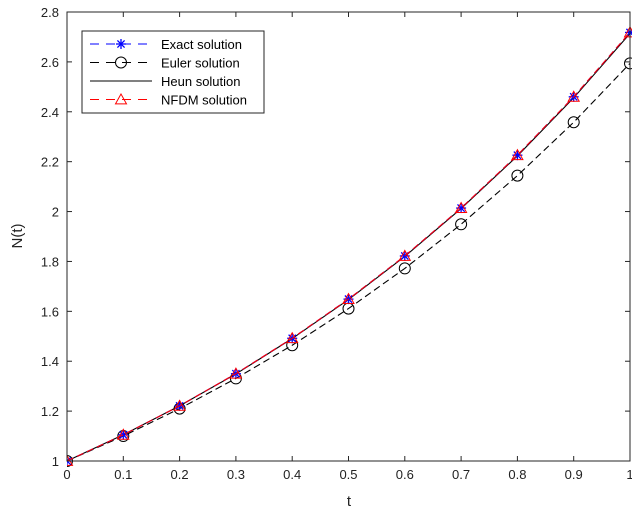 The height and width of the screenshot is (512, 632). I want to click on legend-label: Heun solution, so click(201, 81).